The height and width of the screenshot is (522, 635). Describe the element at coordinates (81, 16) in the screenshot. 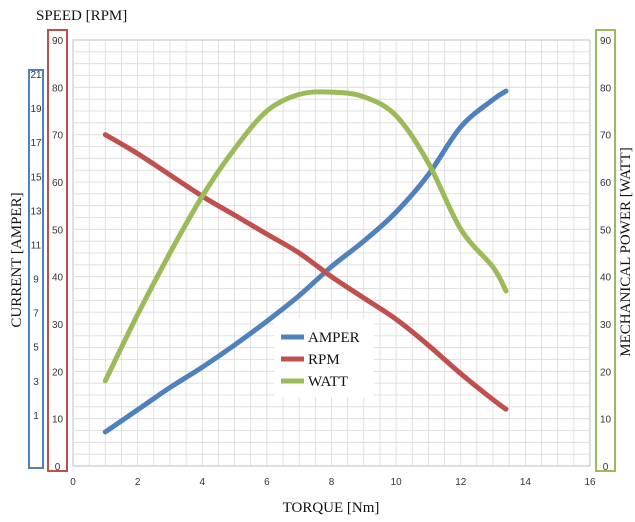

I see `speed-axis-title: SPEED [RPM]` at that location.